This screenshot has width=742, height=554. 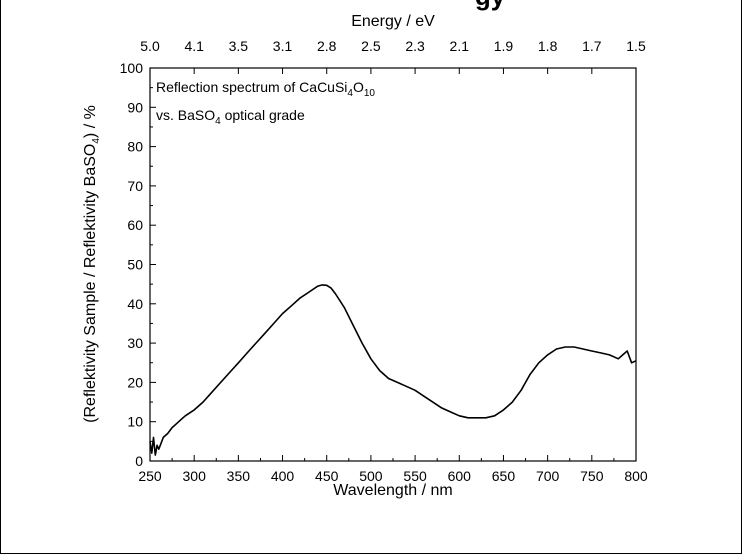 I want to click on top-tick-label: 5.0, so click(x=150, y=46).